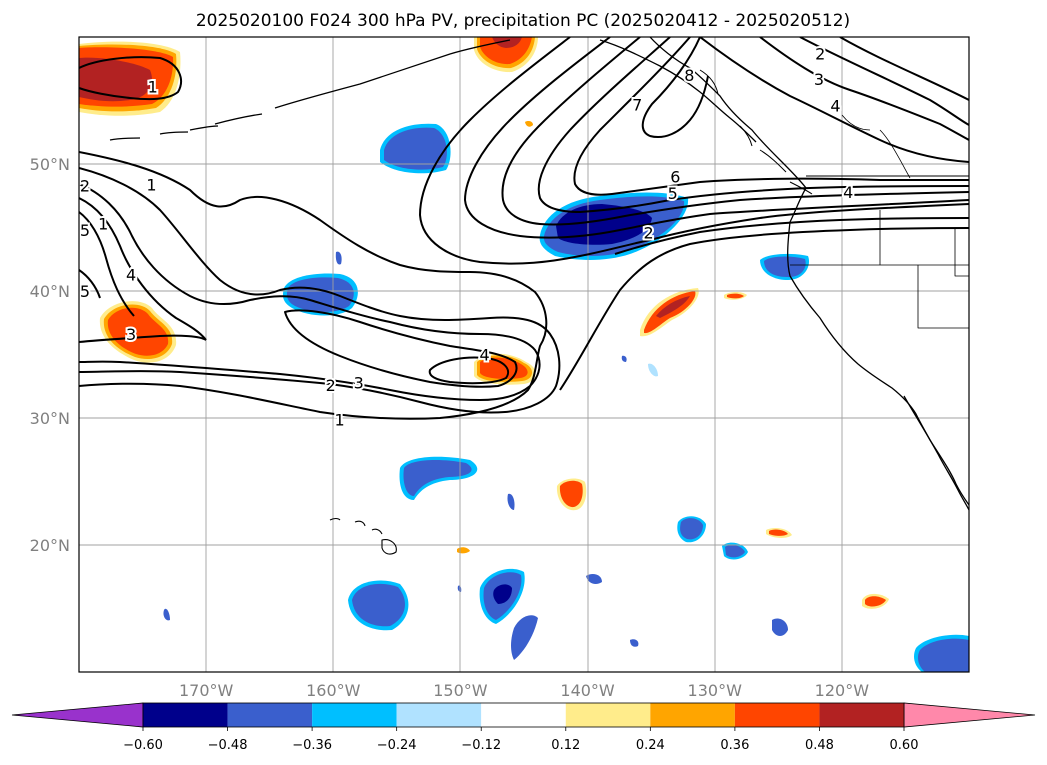  What do you see at coordinates (565, 745) in the screenshot?
I see `colorbar-tick-label: 0.12` at bounding box center [565, 745].